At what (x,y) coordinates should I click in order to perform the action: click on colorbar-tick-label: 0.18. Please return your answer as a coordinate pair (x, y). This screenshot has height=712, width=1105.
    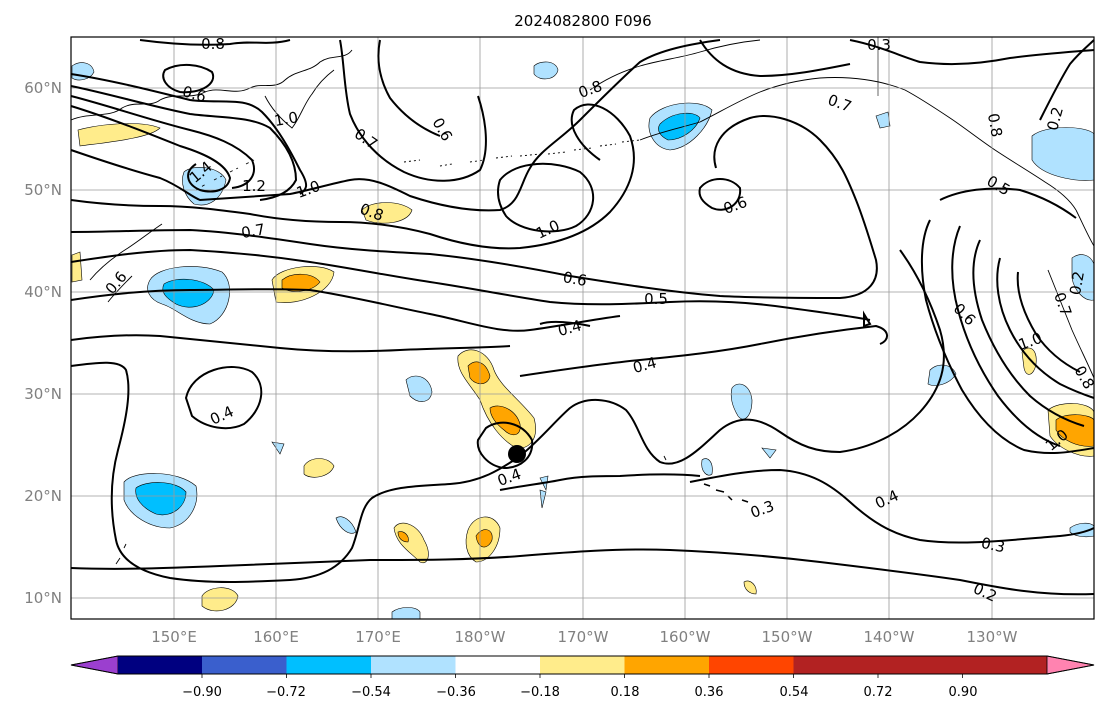
    Looking at the image, I should click on (625, 692).